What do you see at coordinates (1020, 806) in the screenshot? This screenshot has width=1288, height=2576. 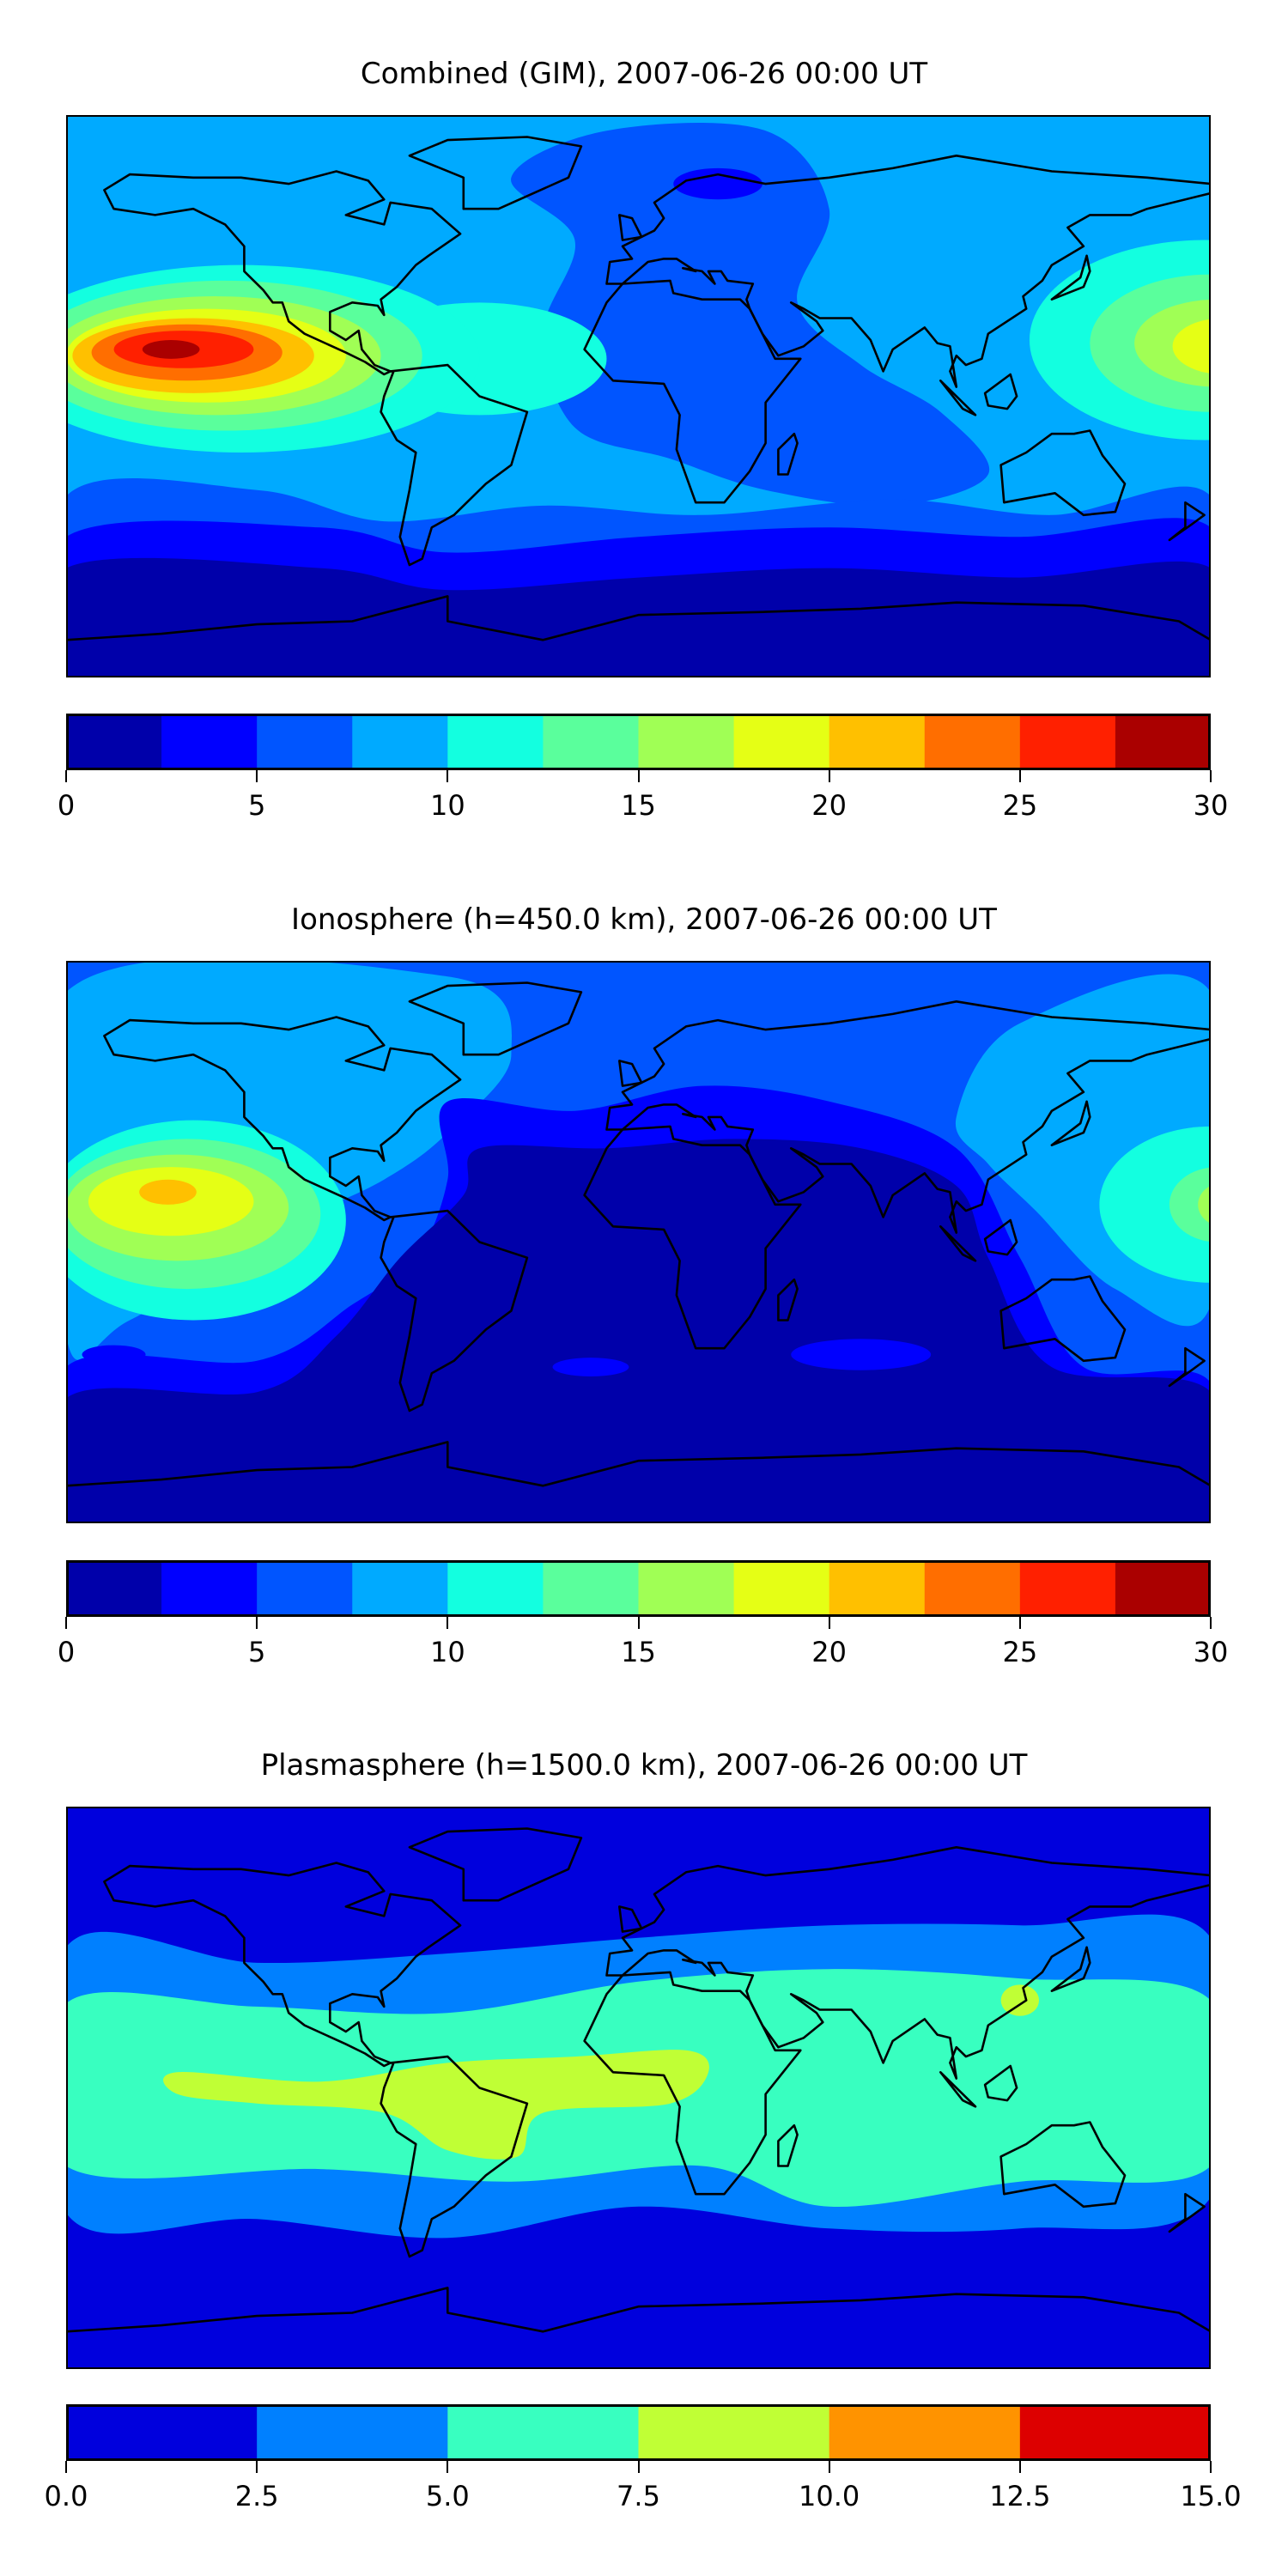 I see `colorbar-tick-label: 25` at bounding box center [1020, 806].